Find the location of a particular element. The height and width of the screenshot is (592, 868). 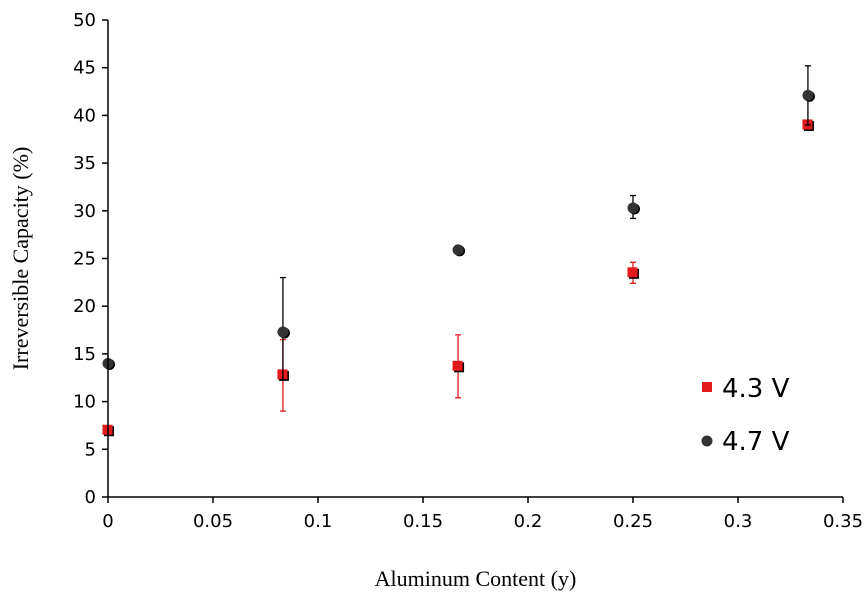

legend: 4.3 V 4.7 V is located at coordinates (745, 415).